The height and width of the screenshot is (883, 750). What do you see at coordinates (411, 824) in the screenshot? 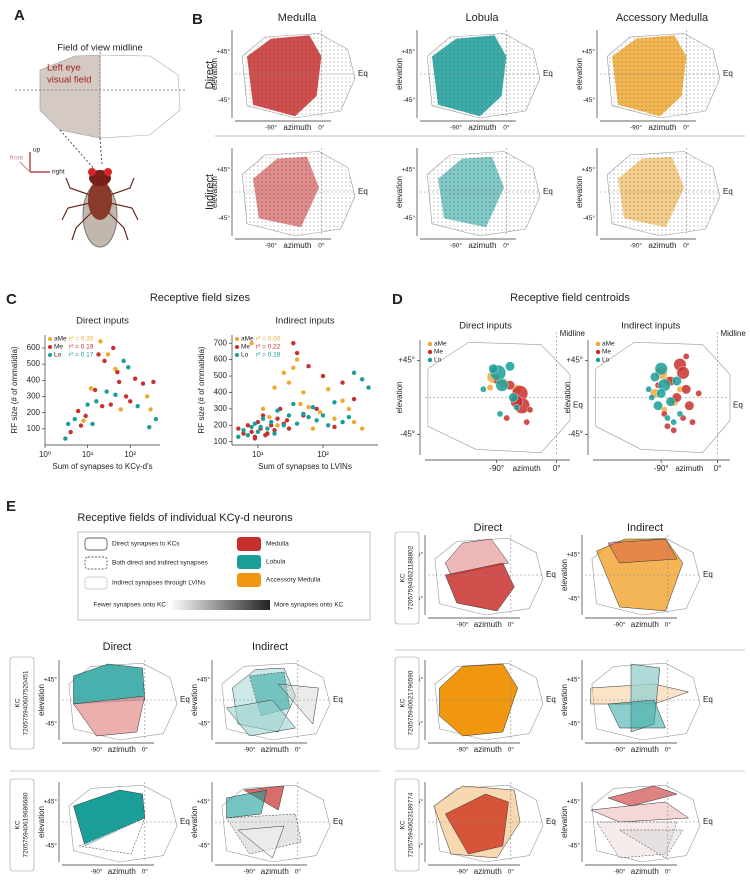
I see `kc-id: 720575940623189774` at bounding box center [411, 824].